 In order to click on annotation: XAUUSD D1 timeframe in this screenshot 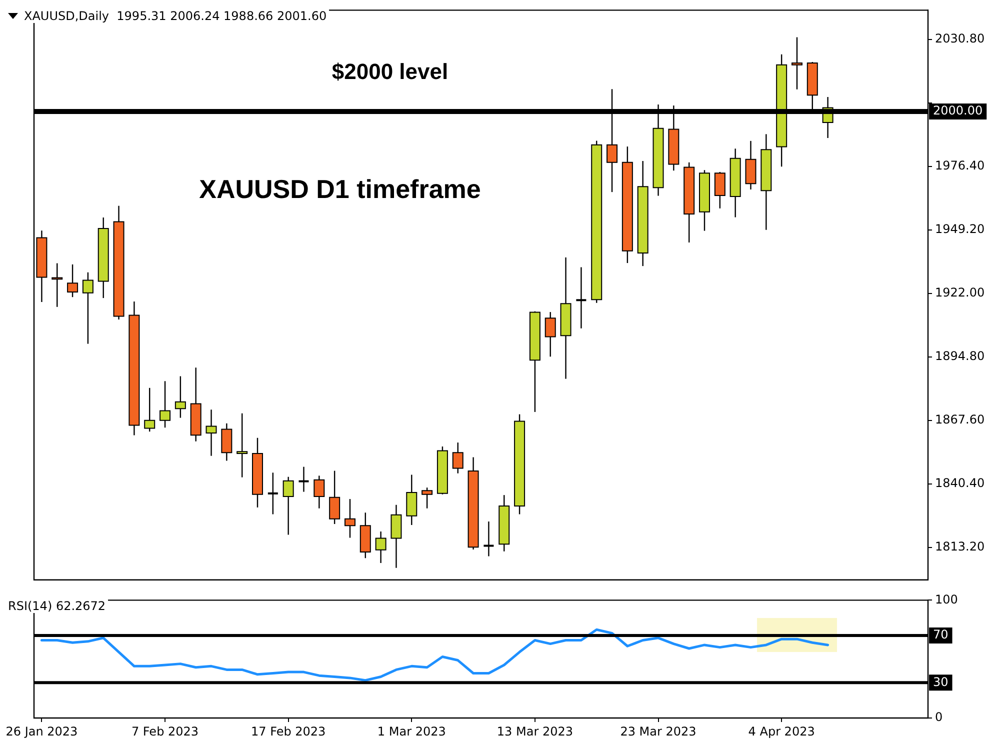, I will do `click(340, 189)`.